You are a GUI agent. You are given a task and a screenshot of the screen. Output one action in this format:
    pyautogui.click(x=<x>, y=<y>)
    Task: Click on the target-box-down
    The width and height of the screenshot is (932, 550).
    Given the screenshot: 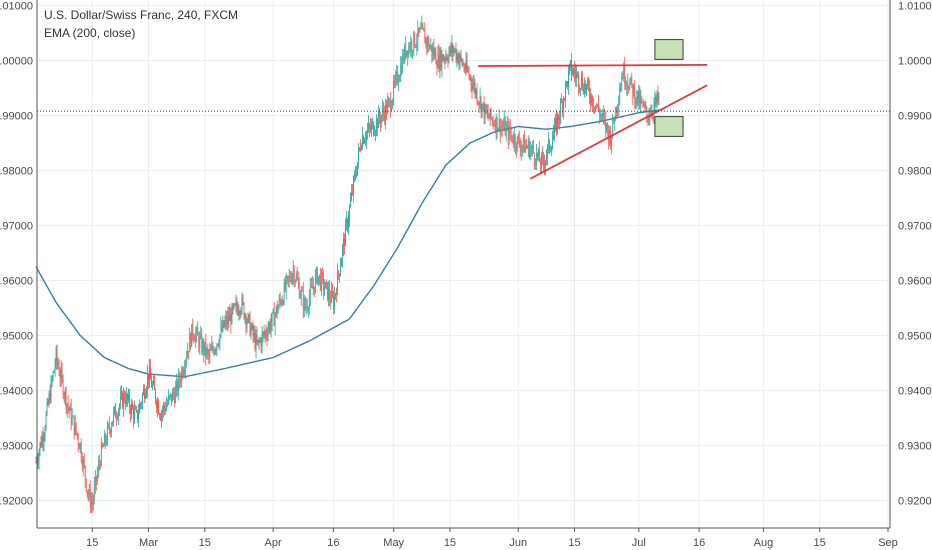 What is the action you would take?
    pyautogui.click(x=669, y=126)
    